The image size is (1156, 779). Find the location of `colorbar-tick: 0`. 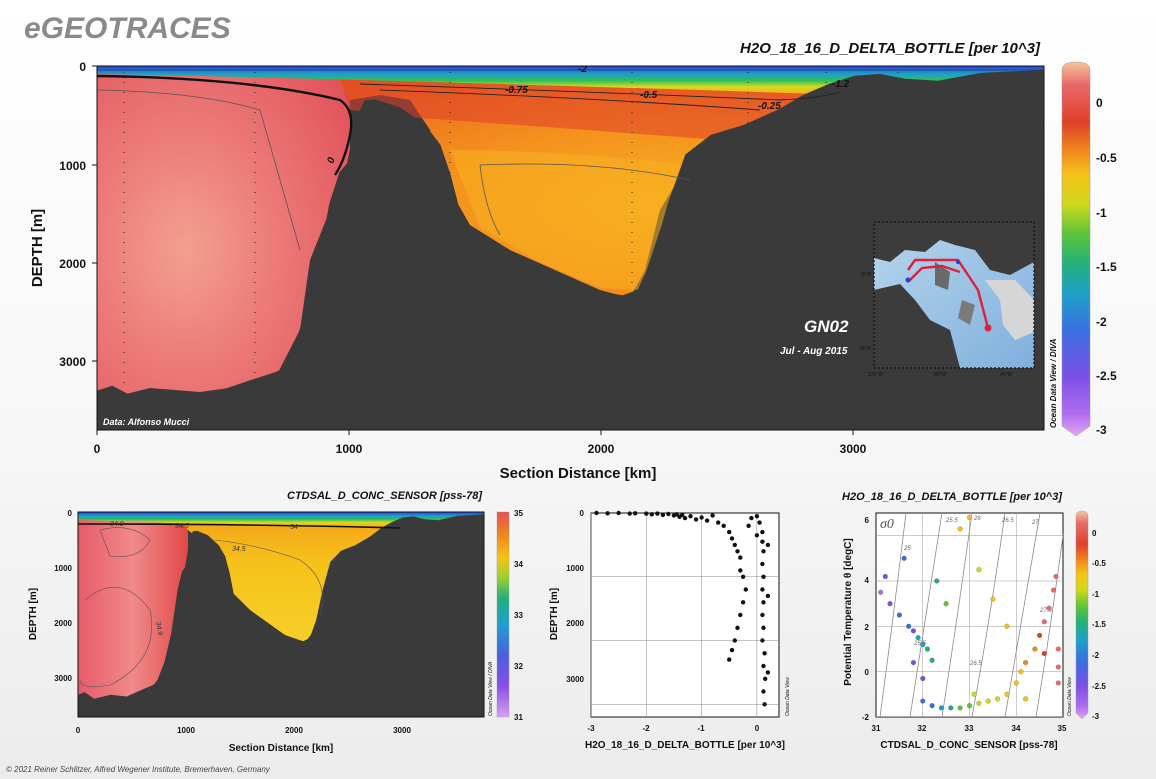

colorbar-tick: 0 is located at coordinates (1099, 103).